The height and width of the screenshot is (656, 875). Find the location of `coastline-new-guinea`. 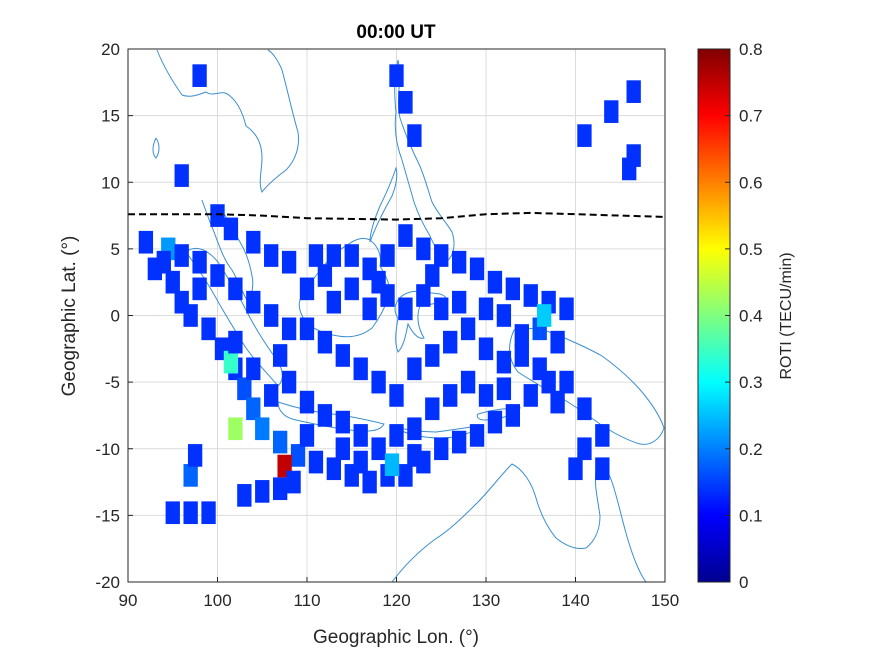

coastline-new-guinea is located at coordinates (587, 386).